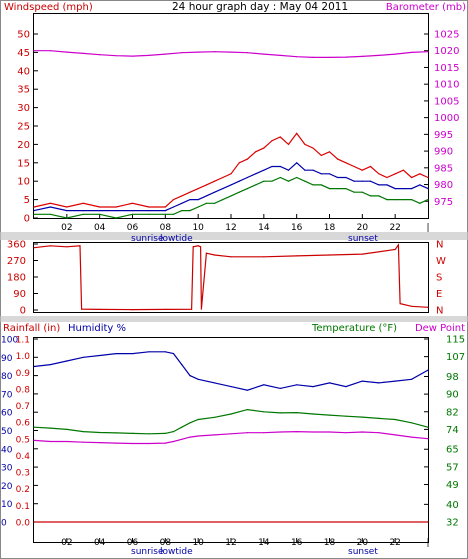 The image size is (468, 559). What do you see at coordinates (7, 377) in the screenshot?
I see `humidity-tick-label: 80` at bounding box center [7, 377].